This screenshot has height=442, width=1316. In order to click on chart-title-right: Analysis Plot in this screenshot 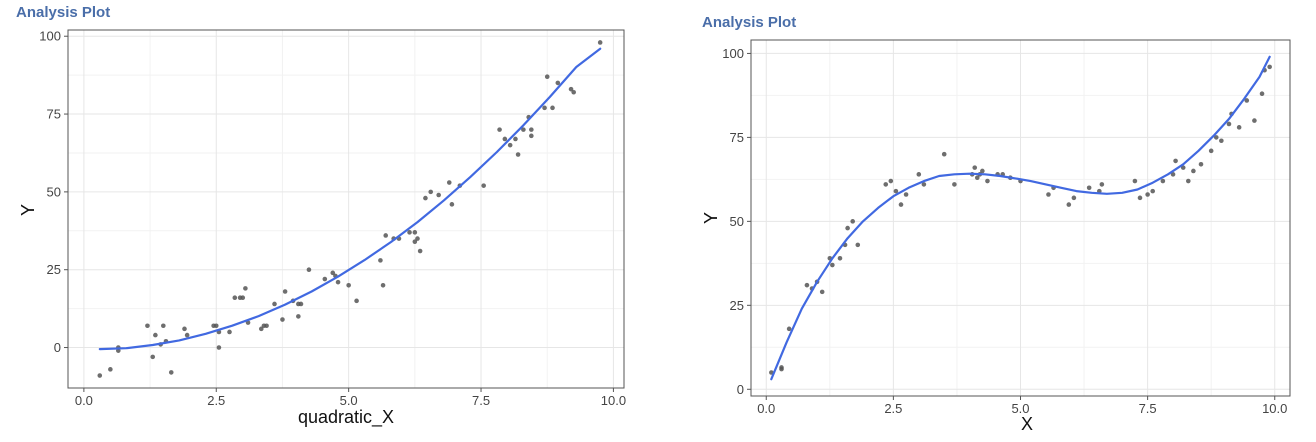, I will do `click(749, 22)`.